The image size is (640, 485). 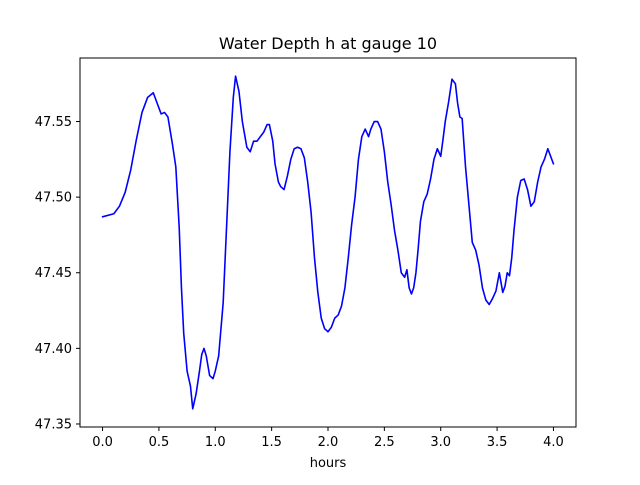 What do you see at coordinates (159, 442) in the screenshot?
I see `x-tick-label: 0.5` at bounding box center [159, 442].